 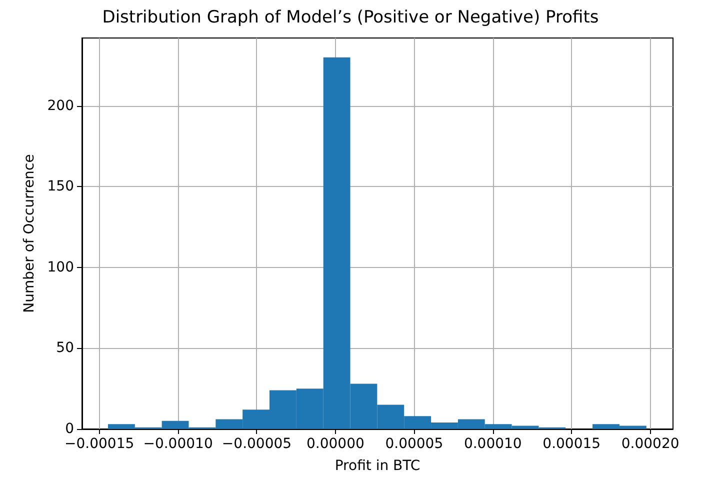 I want to click on y-axis-title: Number of Occurrence, so click(x=29, y=233).